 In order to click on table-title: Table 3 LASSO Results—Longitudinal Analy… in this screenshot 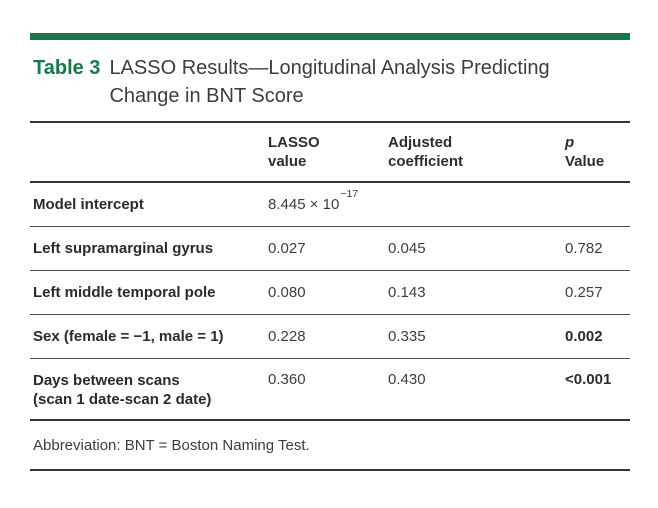, I will do `click(330, 80)`.